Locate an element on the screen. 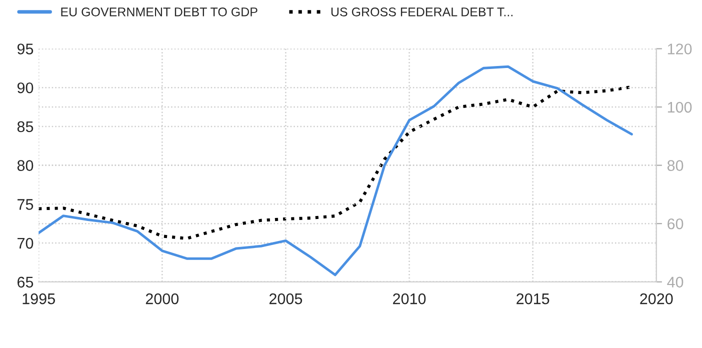 The image size is (702, 348). y2-tick-label: 80 is located at coordinates (675, 165).